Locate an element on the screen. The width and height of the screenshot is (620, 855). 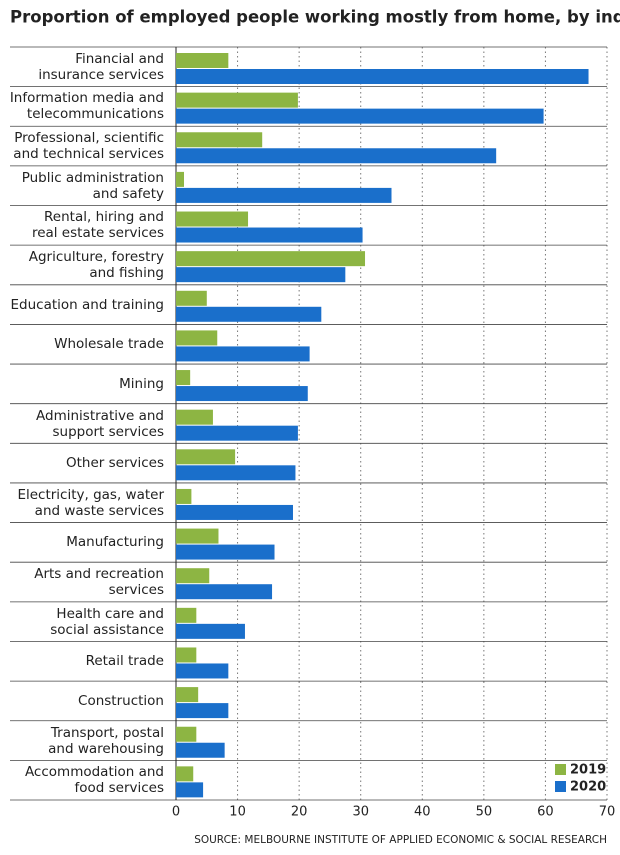
category-label: Public administration and safety is located at coordinates (92, 185).